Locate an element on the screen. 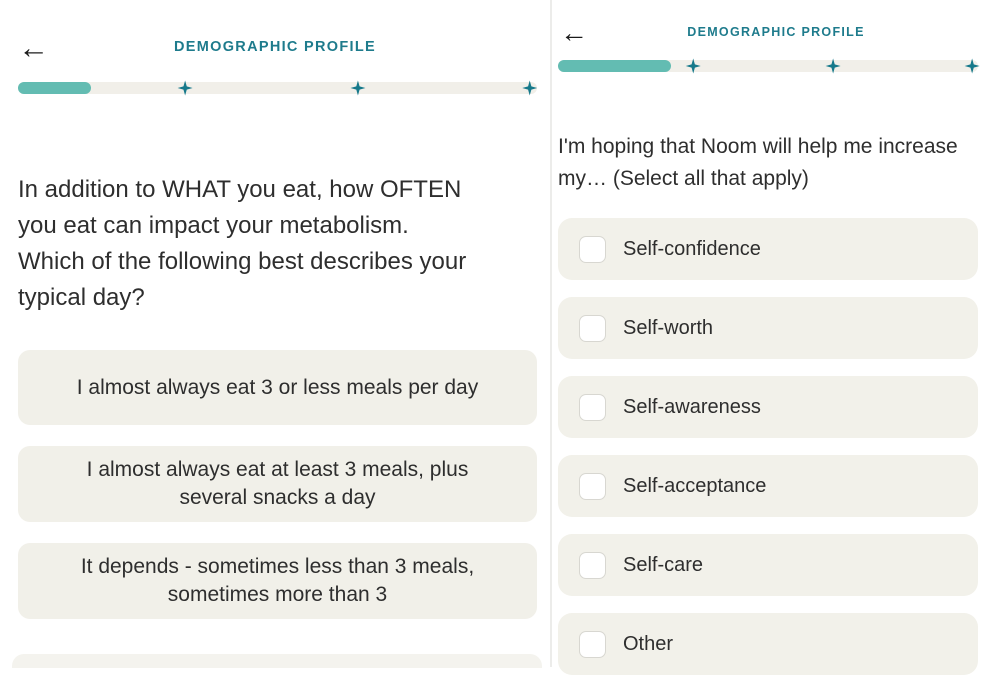  checkbox-label: Other is located at coordinates (648, 643).